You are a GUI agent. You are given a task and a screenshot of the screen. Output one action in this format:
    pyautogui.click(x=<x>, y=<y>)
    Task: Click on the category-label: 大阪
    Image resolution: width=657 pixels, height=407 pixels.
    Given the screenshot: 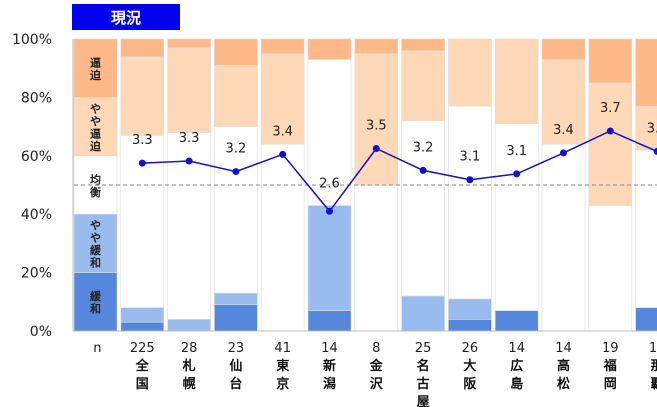 What is the action you would take?
    pyautogui.click(x=470, y=375)
    